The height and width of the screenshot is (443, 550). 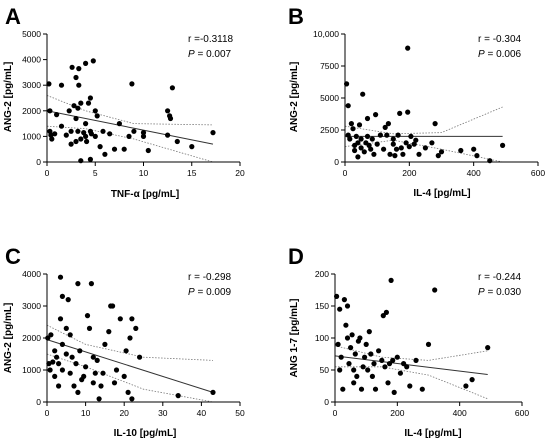 What do you see at coordinates (441, 193) in the screenshot?
I see `x-axis-label: IL-4 [pg/mL]` at bounding box center [441, 193].